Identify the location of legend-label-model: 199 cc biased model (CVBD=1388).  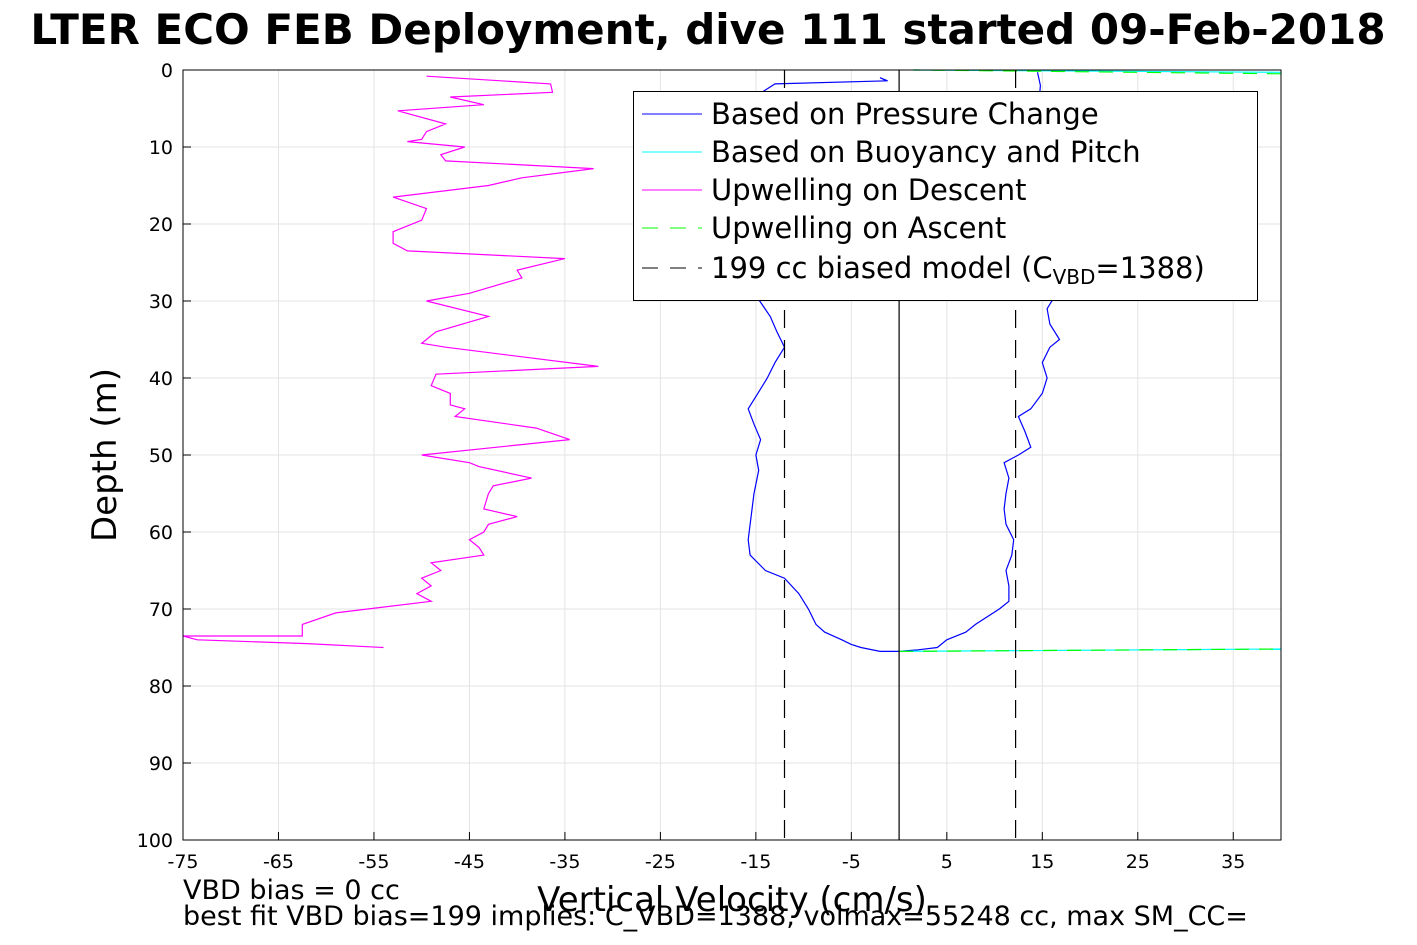
(958, 268).